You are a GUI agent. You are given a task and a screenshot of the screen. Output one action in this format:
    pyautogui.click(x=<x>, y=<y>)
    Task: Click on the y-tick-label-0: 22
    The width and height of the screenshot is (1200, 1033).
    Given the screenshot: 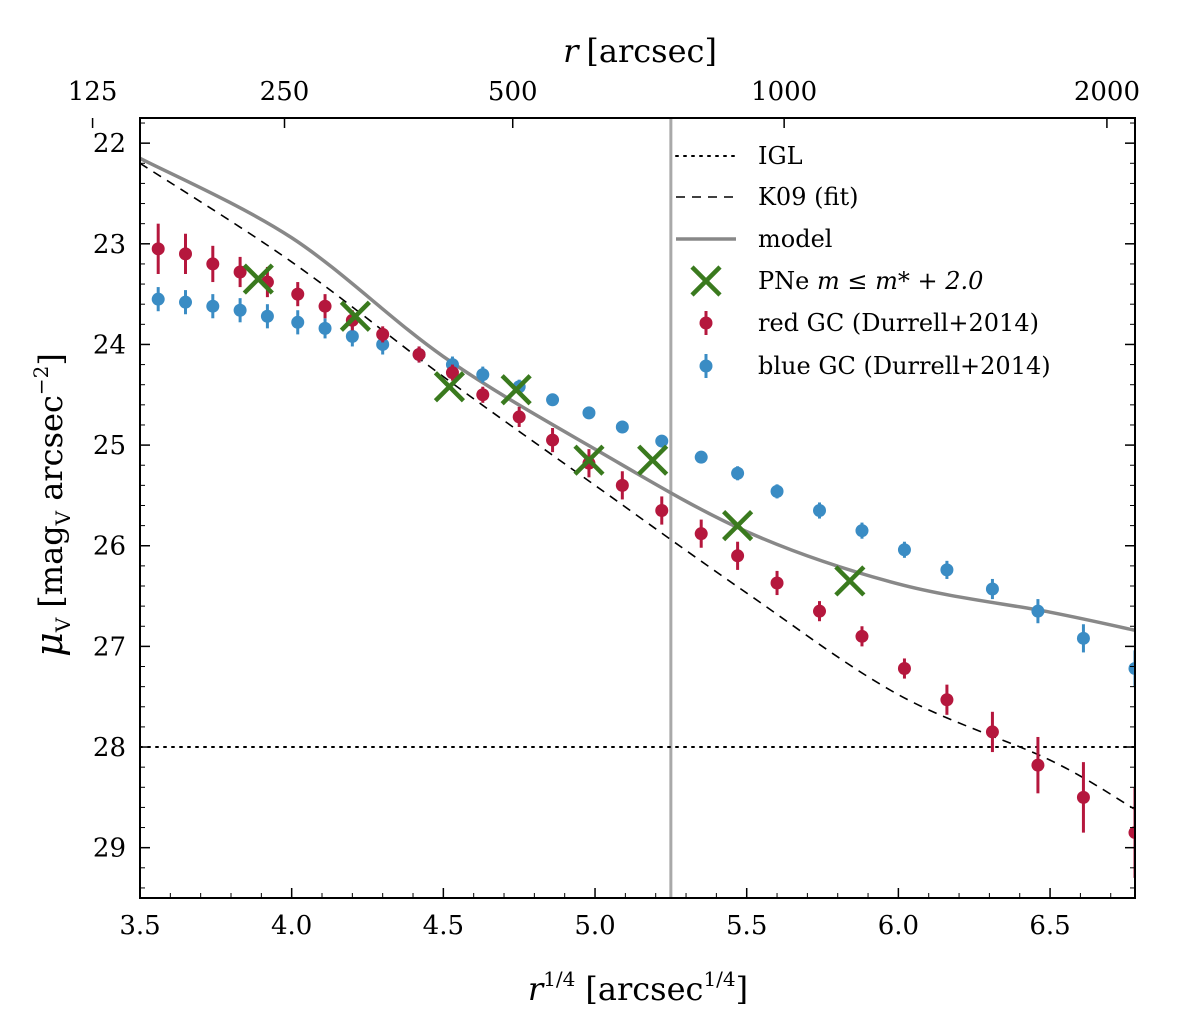 What is the action you would take?
    pyautogui.click(x=109, y=144)
    